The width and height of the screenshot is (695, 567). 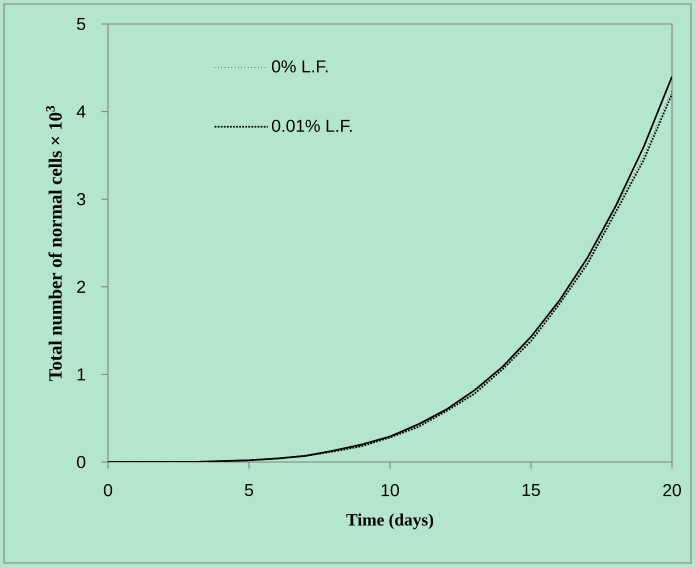 I want to click on y-tick-label: 5, so click(x=81, y=24).